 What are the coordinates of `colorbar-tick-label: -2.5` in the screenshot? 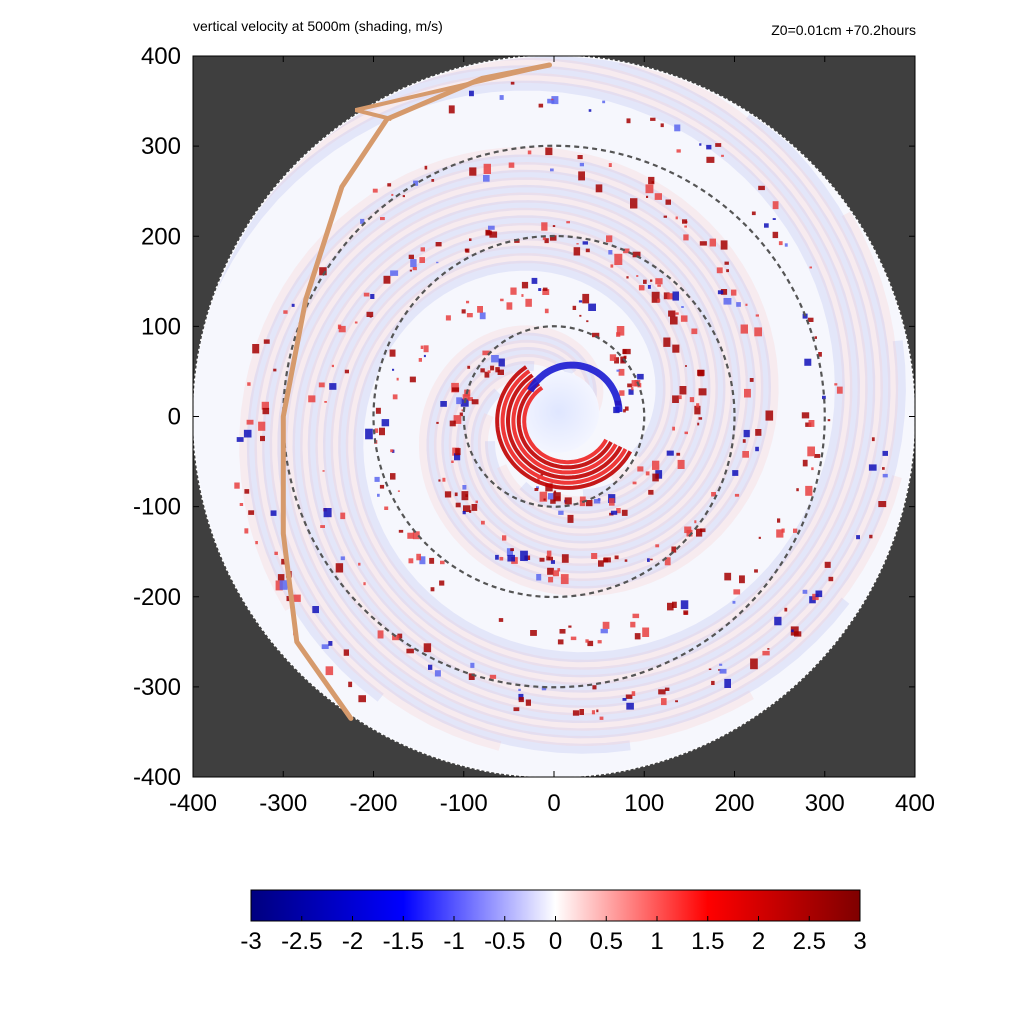 It's located at (301, 941).